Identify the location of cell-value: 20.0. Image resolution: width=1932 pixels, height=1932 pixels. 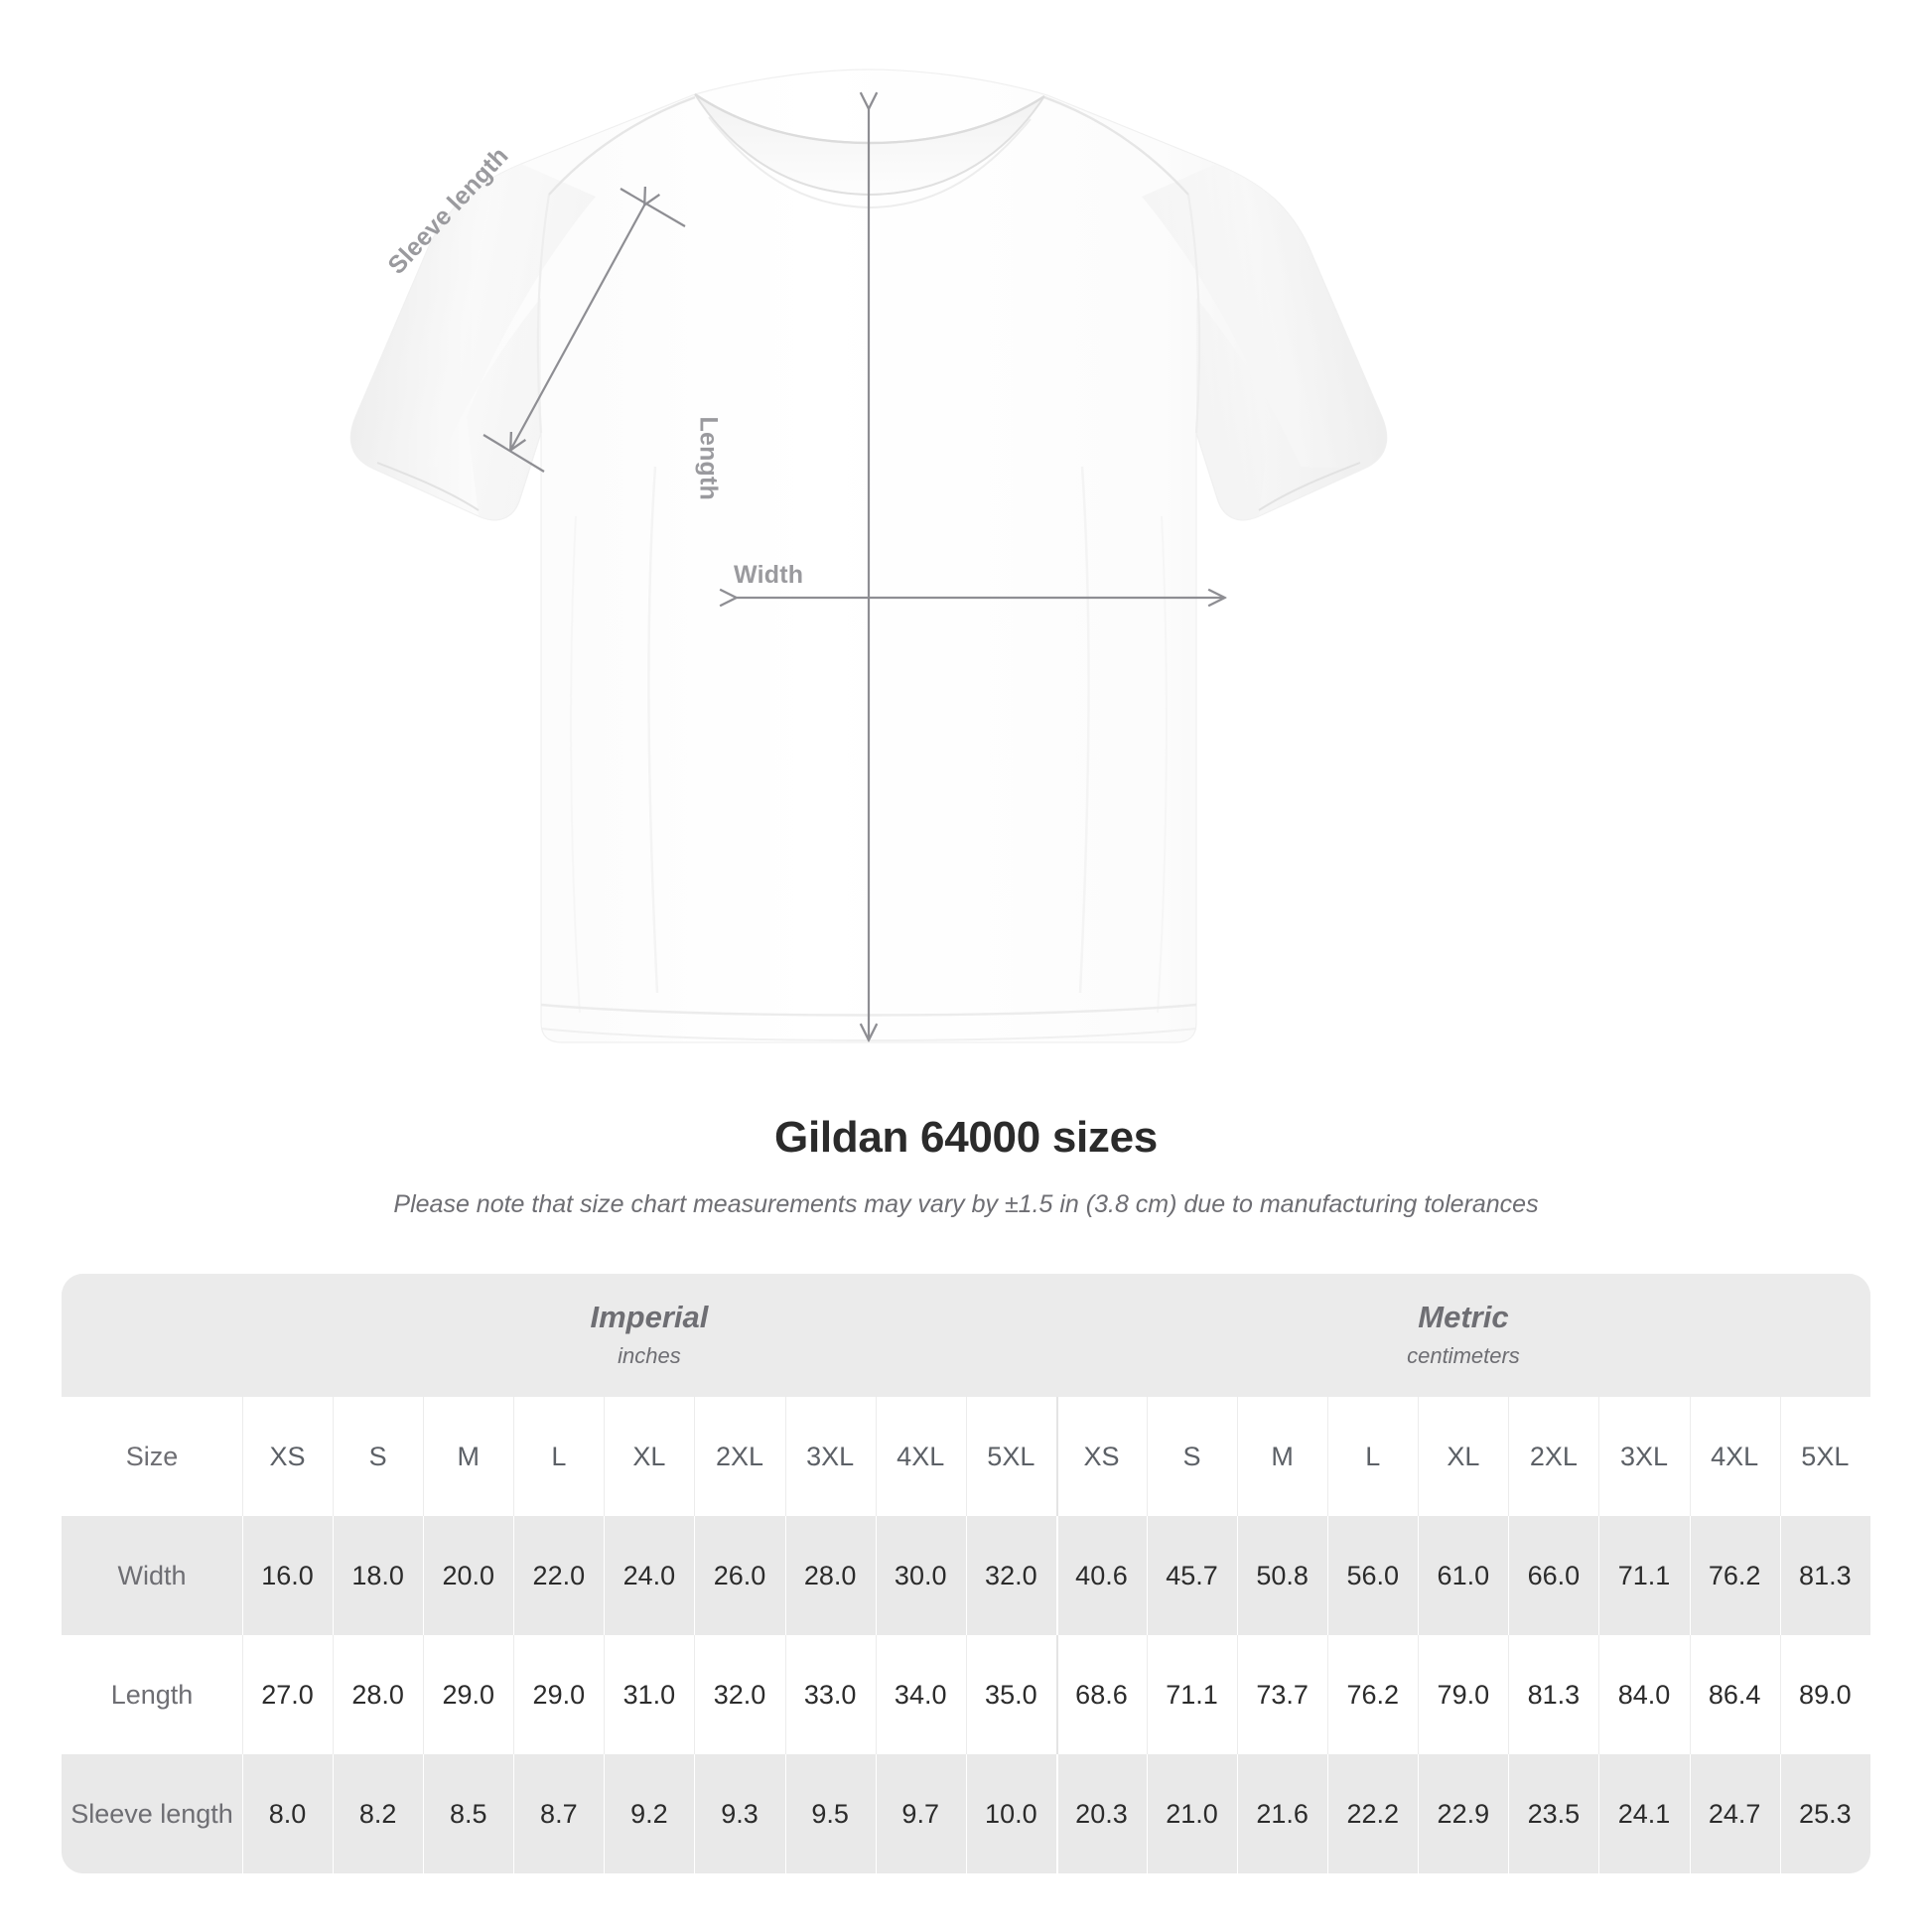
(468, 1576).